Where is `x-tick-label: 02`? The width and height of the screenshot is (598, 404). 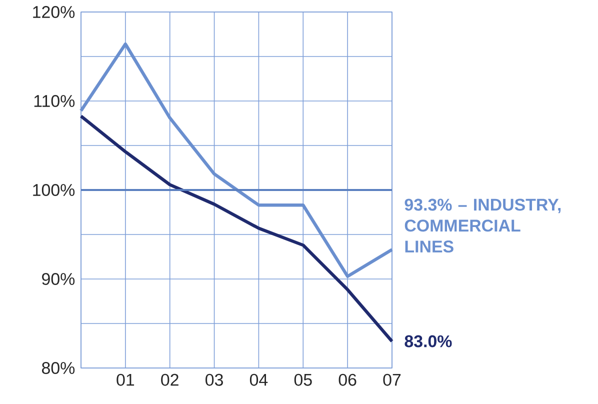 x-tick-label: 02 is located at coordinates (169, 380).